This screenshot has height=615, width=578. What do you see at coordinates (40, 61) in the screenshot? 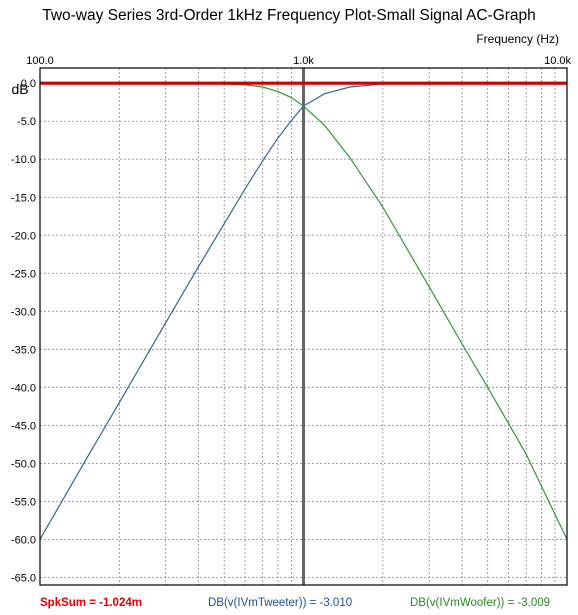
I see `x-tick-label: 100.0` at bounding box center [40, 61].